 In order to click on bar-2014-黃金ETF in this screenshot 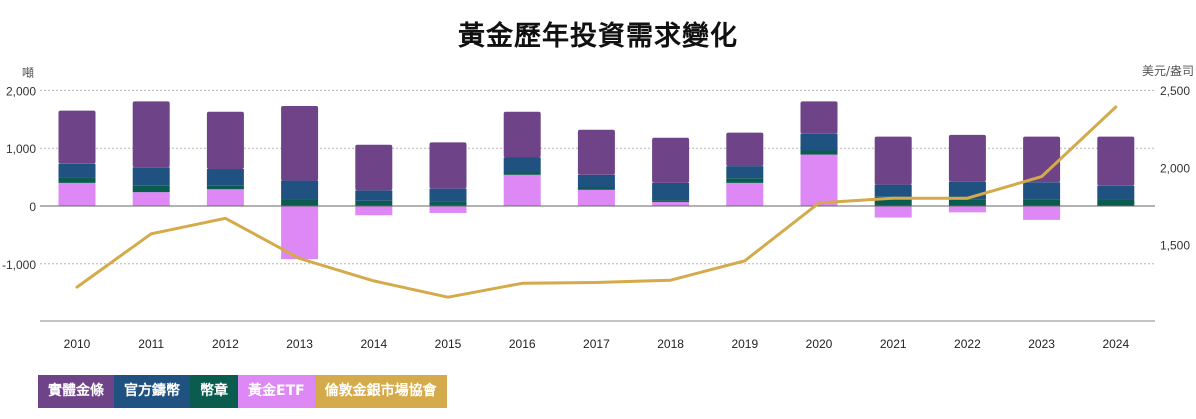, I will do `click(374, 211)`.